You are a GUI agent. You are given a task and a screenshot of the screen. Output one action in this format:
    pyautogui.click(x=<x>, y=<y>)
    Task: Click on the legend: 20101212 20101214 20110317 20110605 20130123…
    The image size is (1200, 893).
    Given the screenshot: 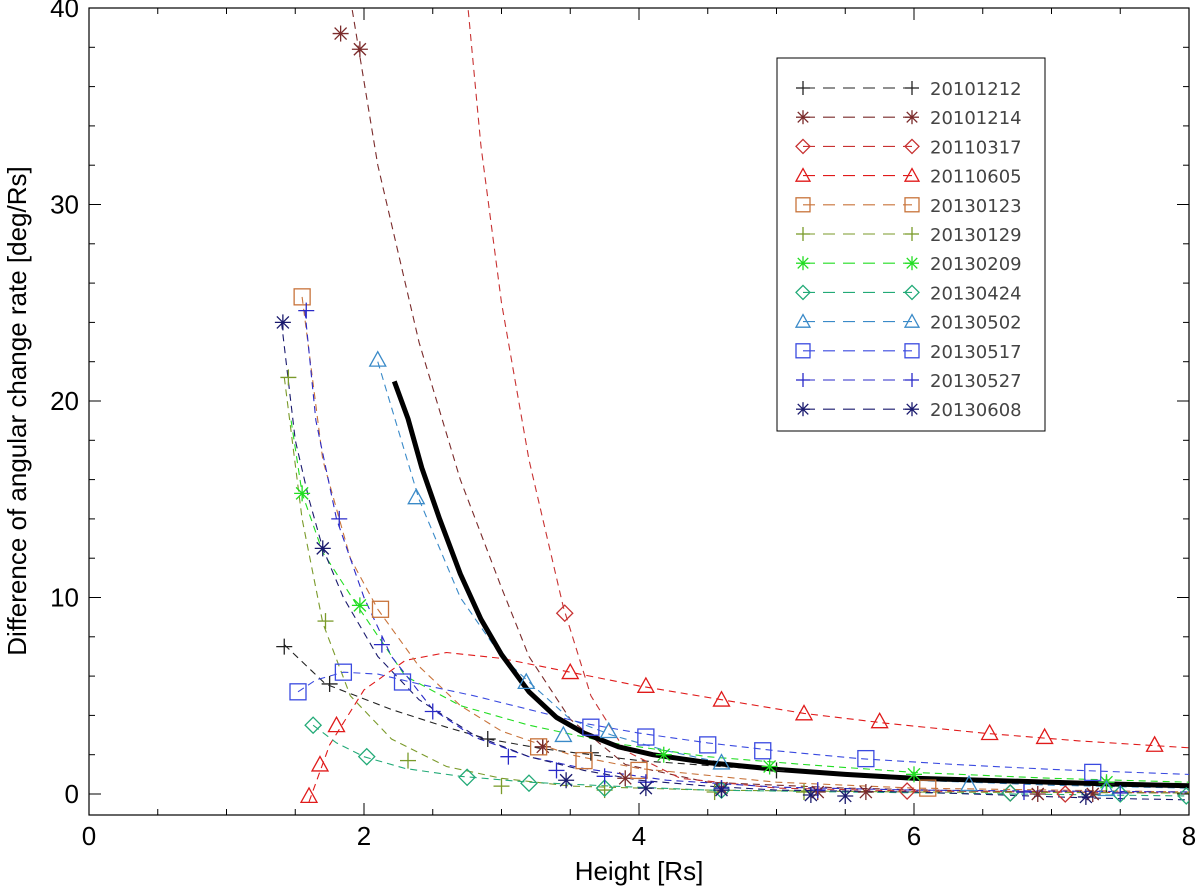 What is the action you would take?
    pyautogui.click(x=911, y=244)
    